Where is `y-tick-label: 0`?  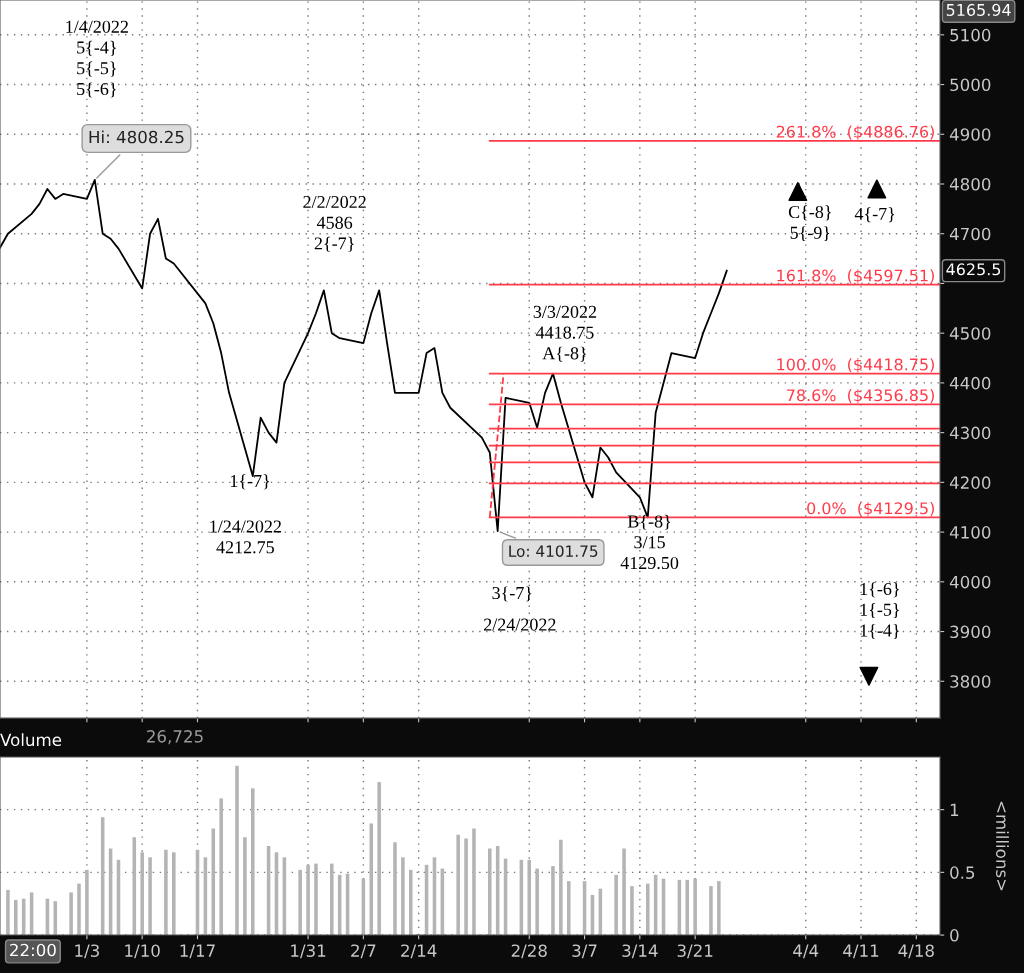 y-tick-label: 0 is located at coordinates (954, 935).